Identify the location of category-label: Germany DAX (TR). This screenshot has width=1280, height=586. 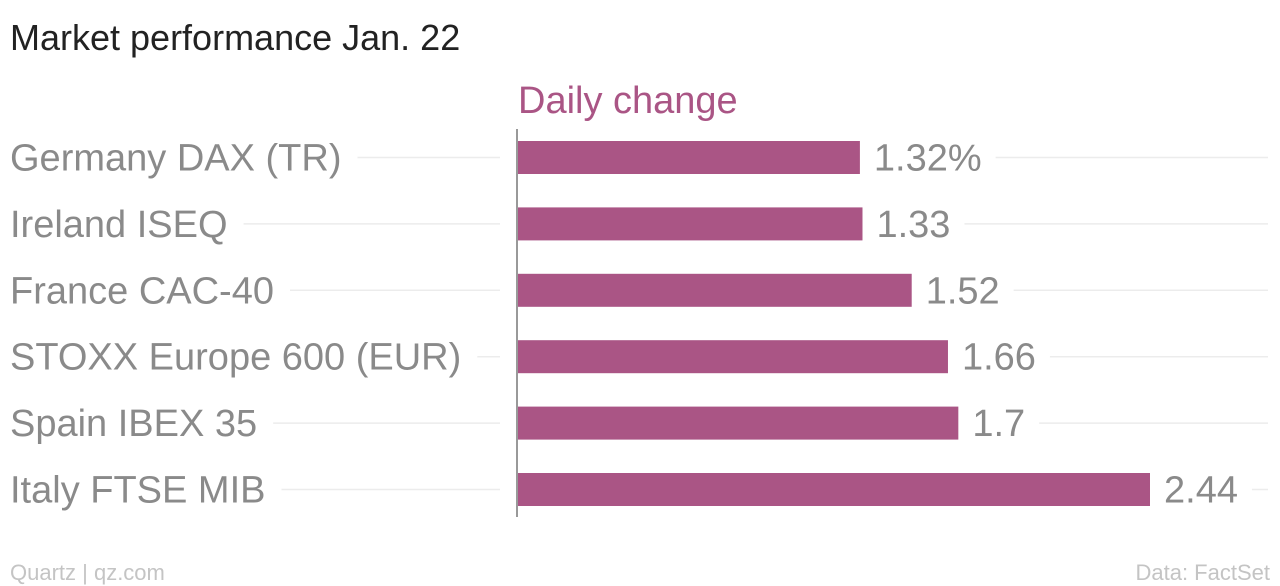
(175, 159).